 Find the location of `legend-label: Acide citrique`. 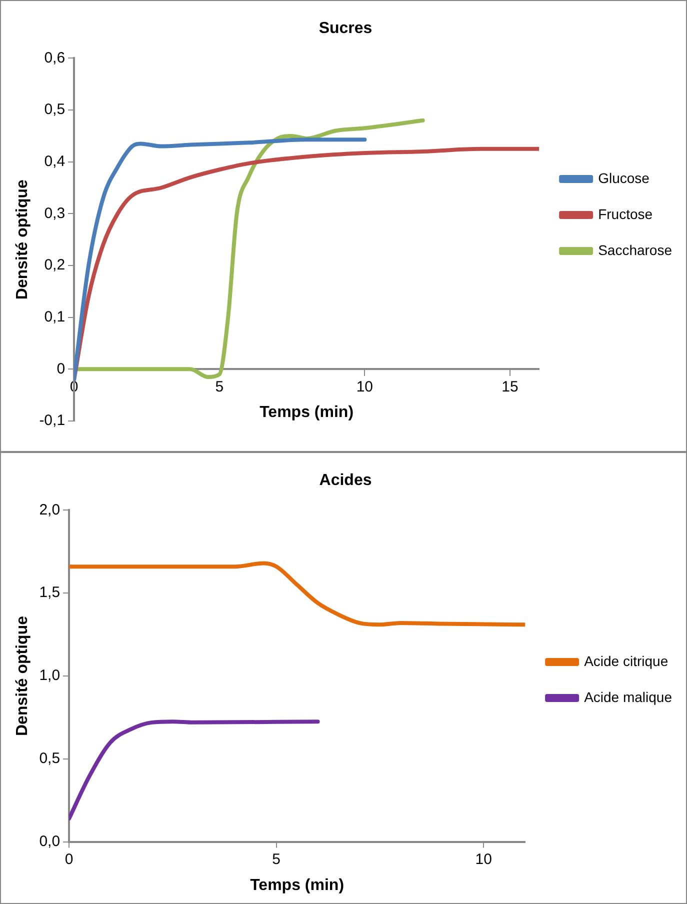

legend-label: Acide citrique is located at coordinates (626, 660).